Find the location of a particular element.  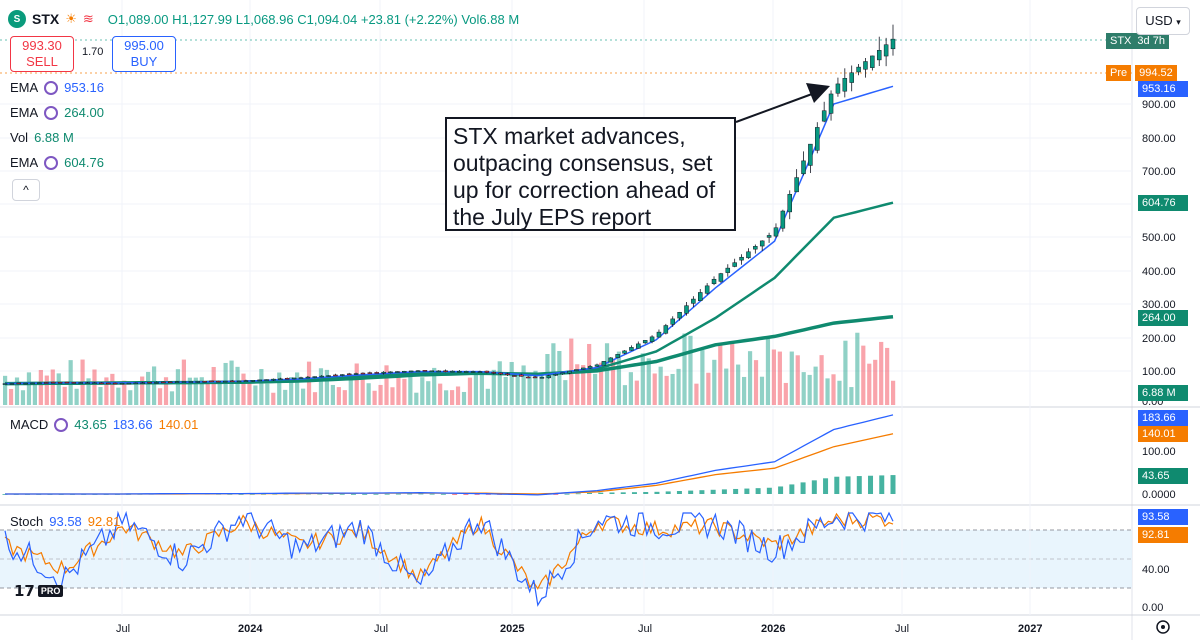

chevron-up-icon: ^ is located at coordinates (26, 190).